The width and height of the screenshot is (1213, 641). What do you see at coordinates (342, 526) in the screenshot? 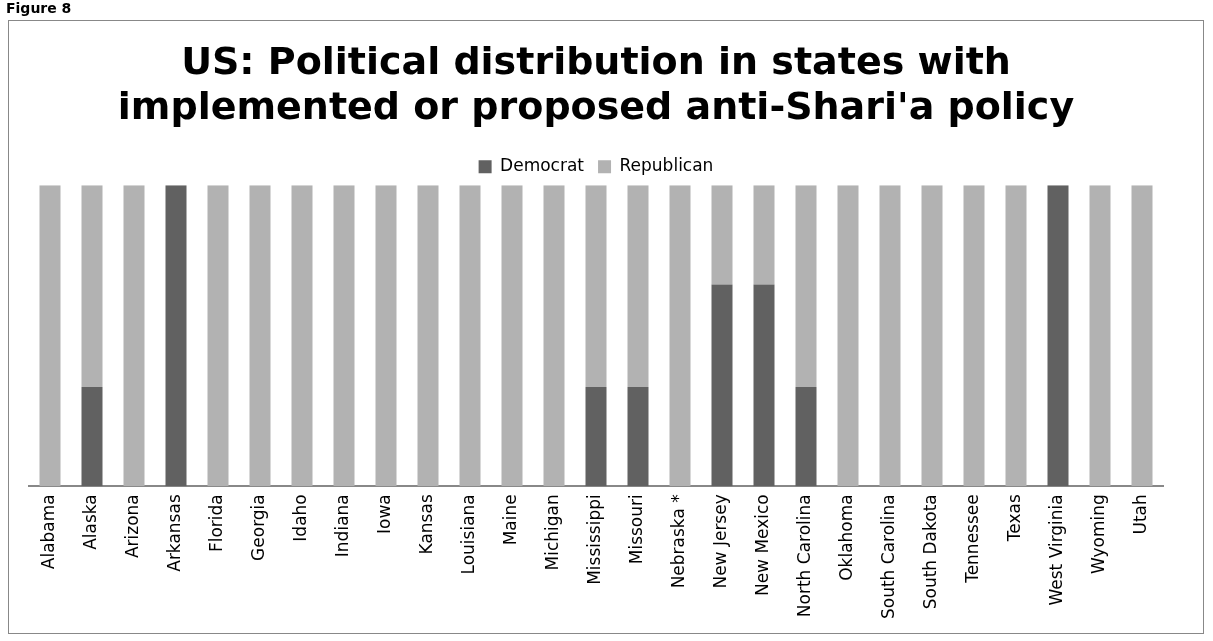
I see `x-tick-label: Indiana` at bounding box center [342, 526].